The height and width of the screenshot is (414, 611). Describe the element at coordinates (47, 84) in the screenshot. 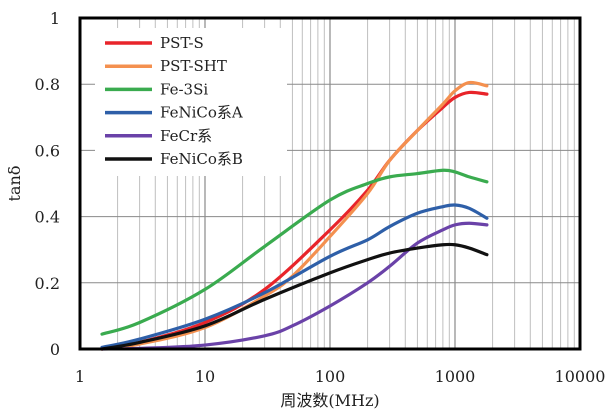

I see `y-tick-label: 0.8` at that location.